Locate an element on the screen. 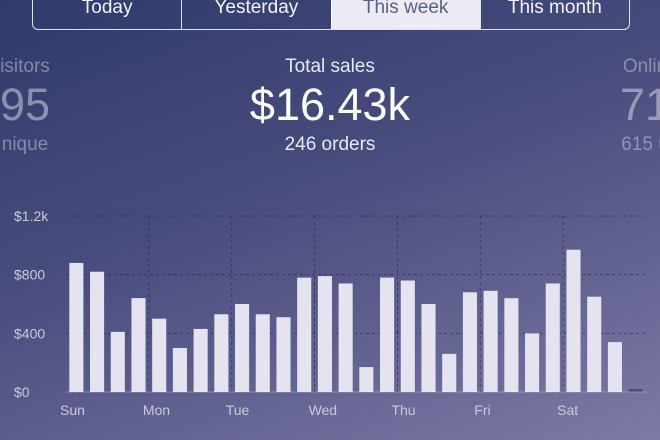 This screenshot has height=440, width=660. x-day-label: Mon is located at coordinates (156, 410).